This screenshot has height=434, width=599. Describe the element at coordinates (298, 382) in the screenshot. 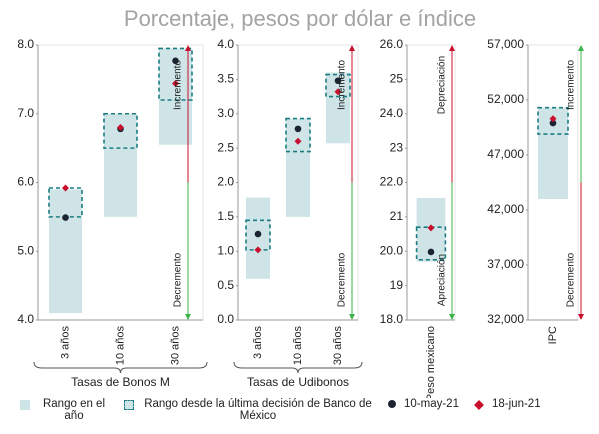

I see `group-label: Tasas de Udibonos` at that location.